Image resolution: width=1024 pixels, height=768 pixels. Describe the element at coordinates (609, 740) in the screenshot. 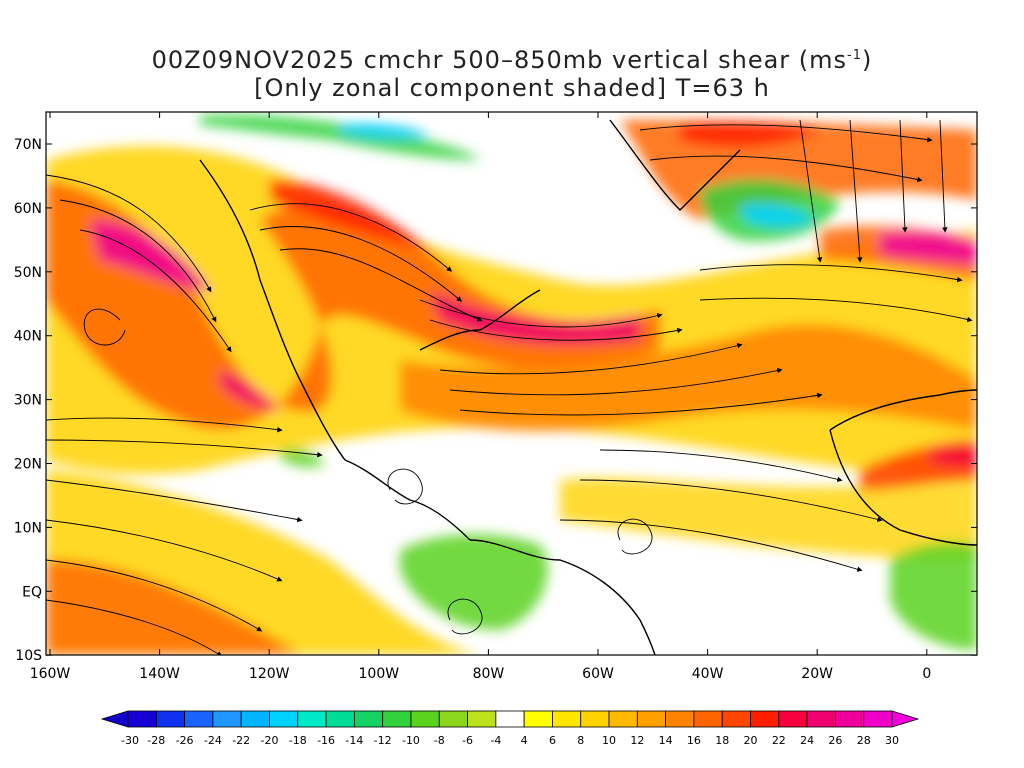

I see `colorbar-label: 10` at that location.